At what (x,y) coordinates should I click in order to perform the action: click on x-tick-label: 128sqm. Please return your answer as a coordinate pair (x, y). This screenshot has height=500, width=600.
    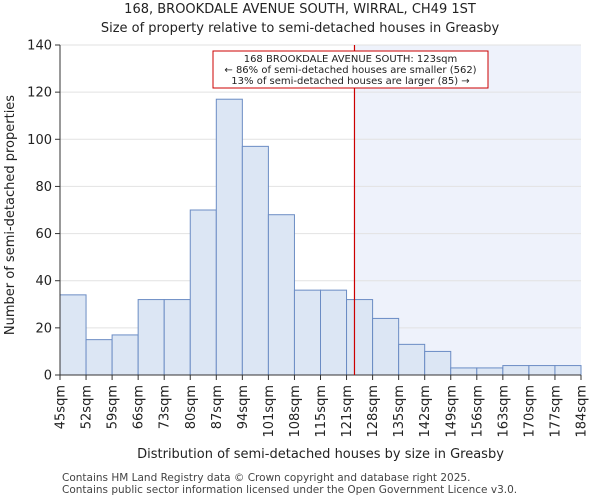
    Looking at the image, I should click on (373, 411).